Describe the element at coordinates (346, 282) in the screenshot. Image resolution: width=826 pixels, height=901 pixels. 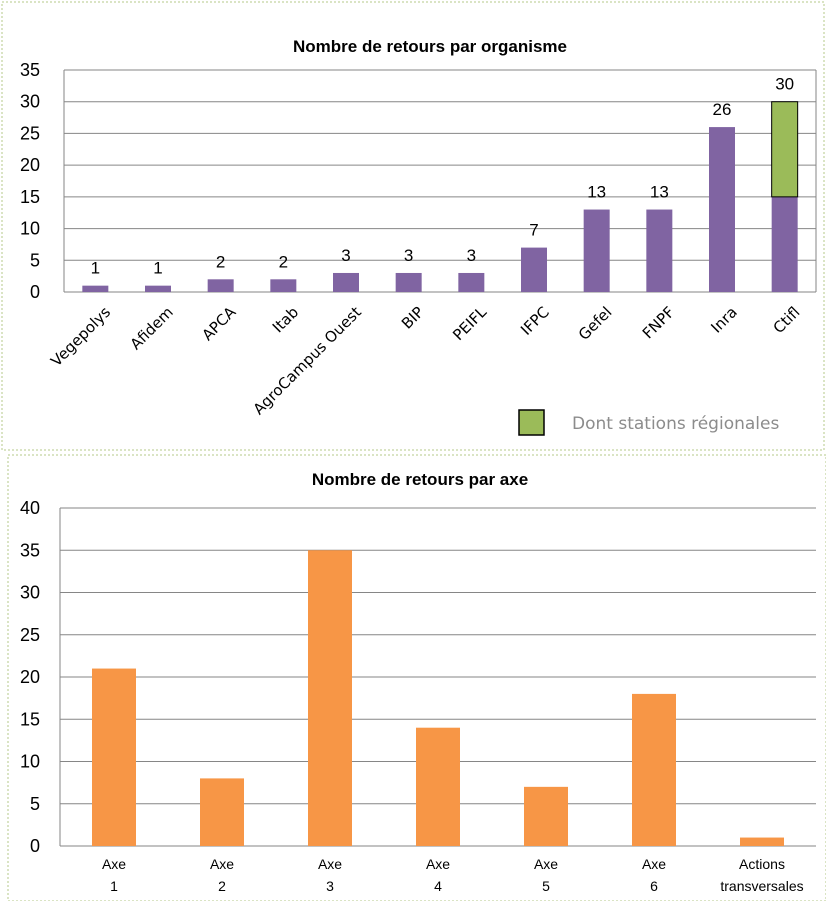
I see `chart1-bar-agrocampus-ouest` at that location.